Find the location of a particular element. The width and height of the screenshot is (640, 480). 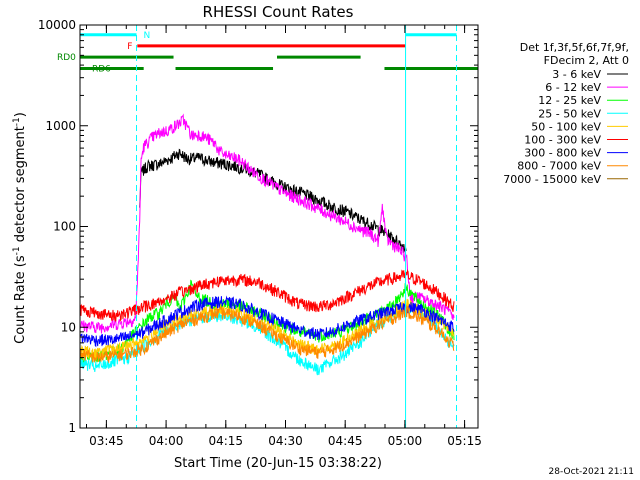

state-label-n: N is located at coordinates (147, 36).